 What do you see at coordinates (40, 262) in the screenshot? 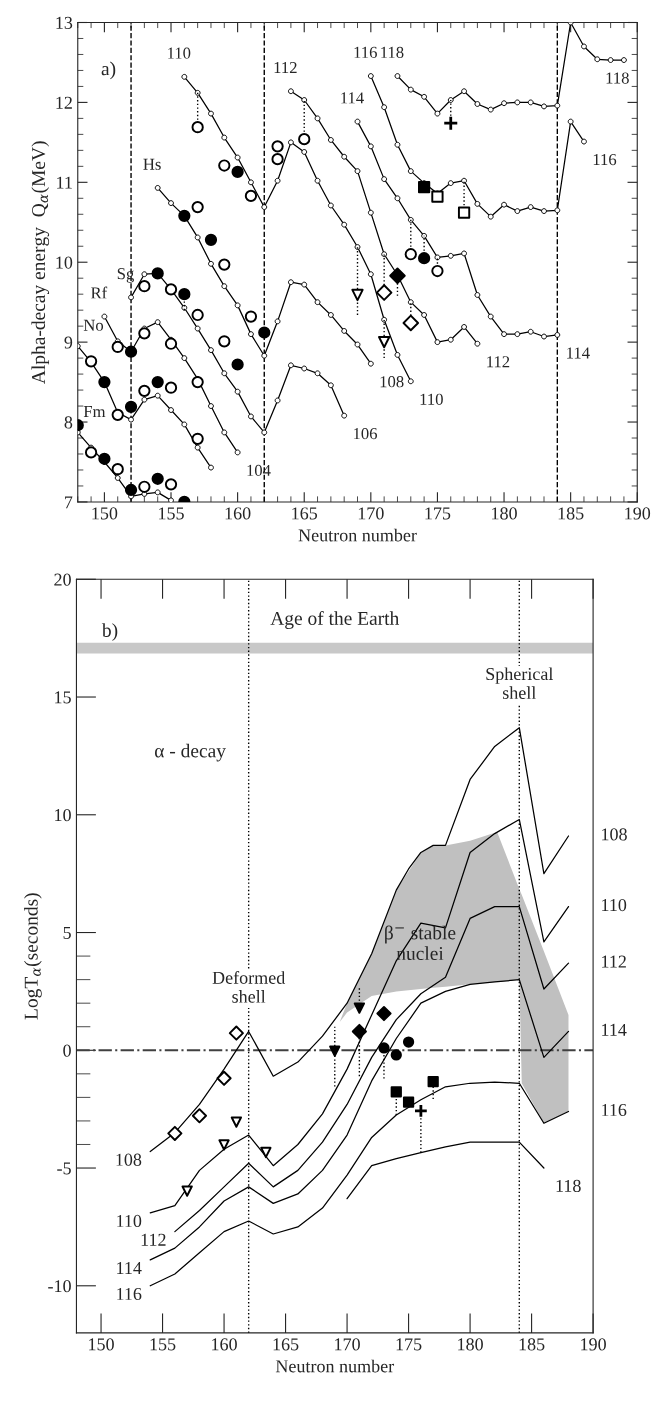
I see `y-axis-title: Alpha-decay energy Q$_{α}$(MeV)` at bounding box center [40, 262].